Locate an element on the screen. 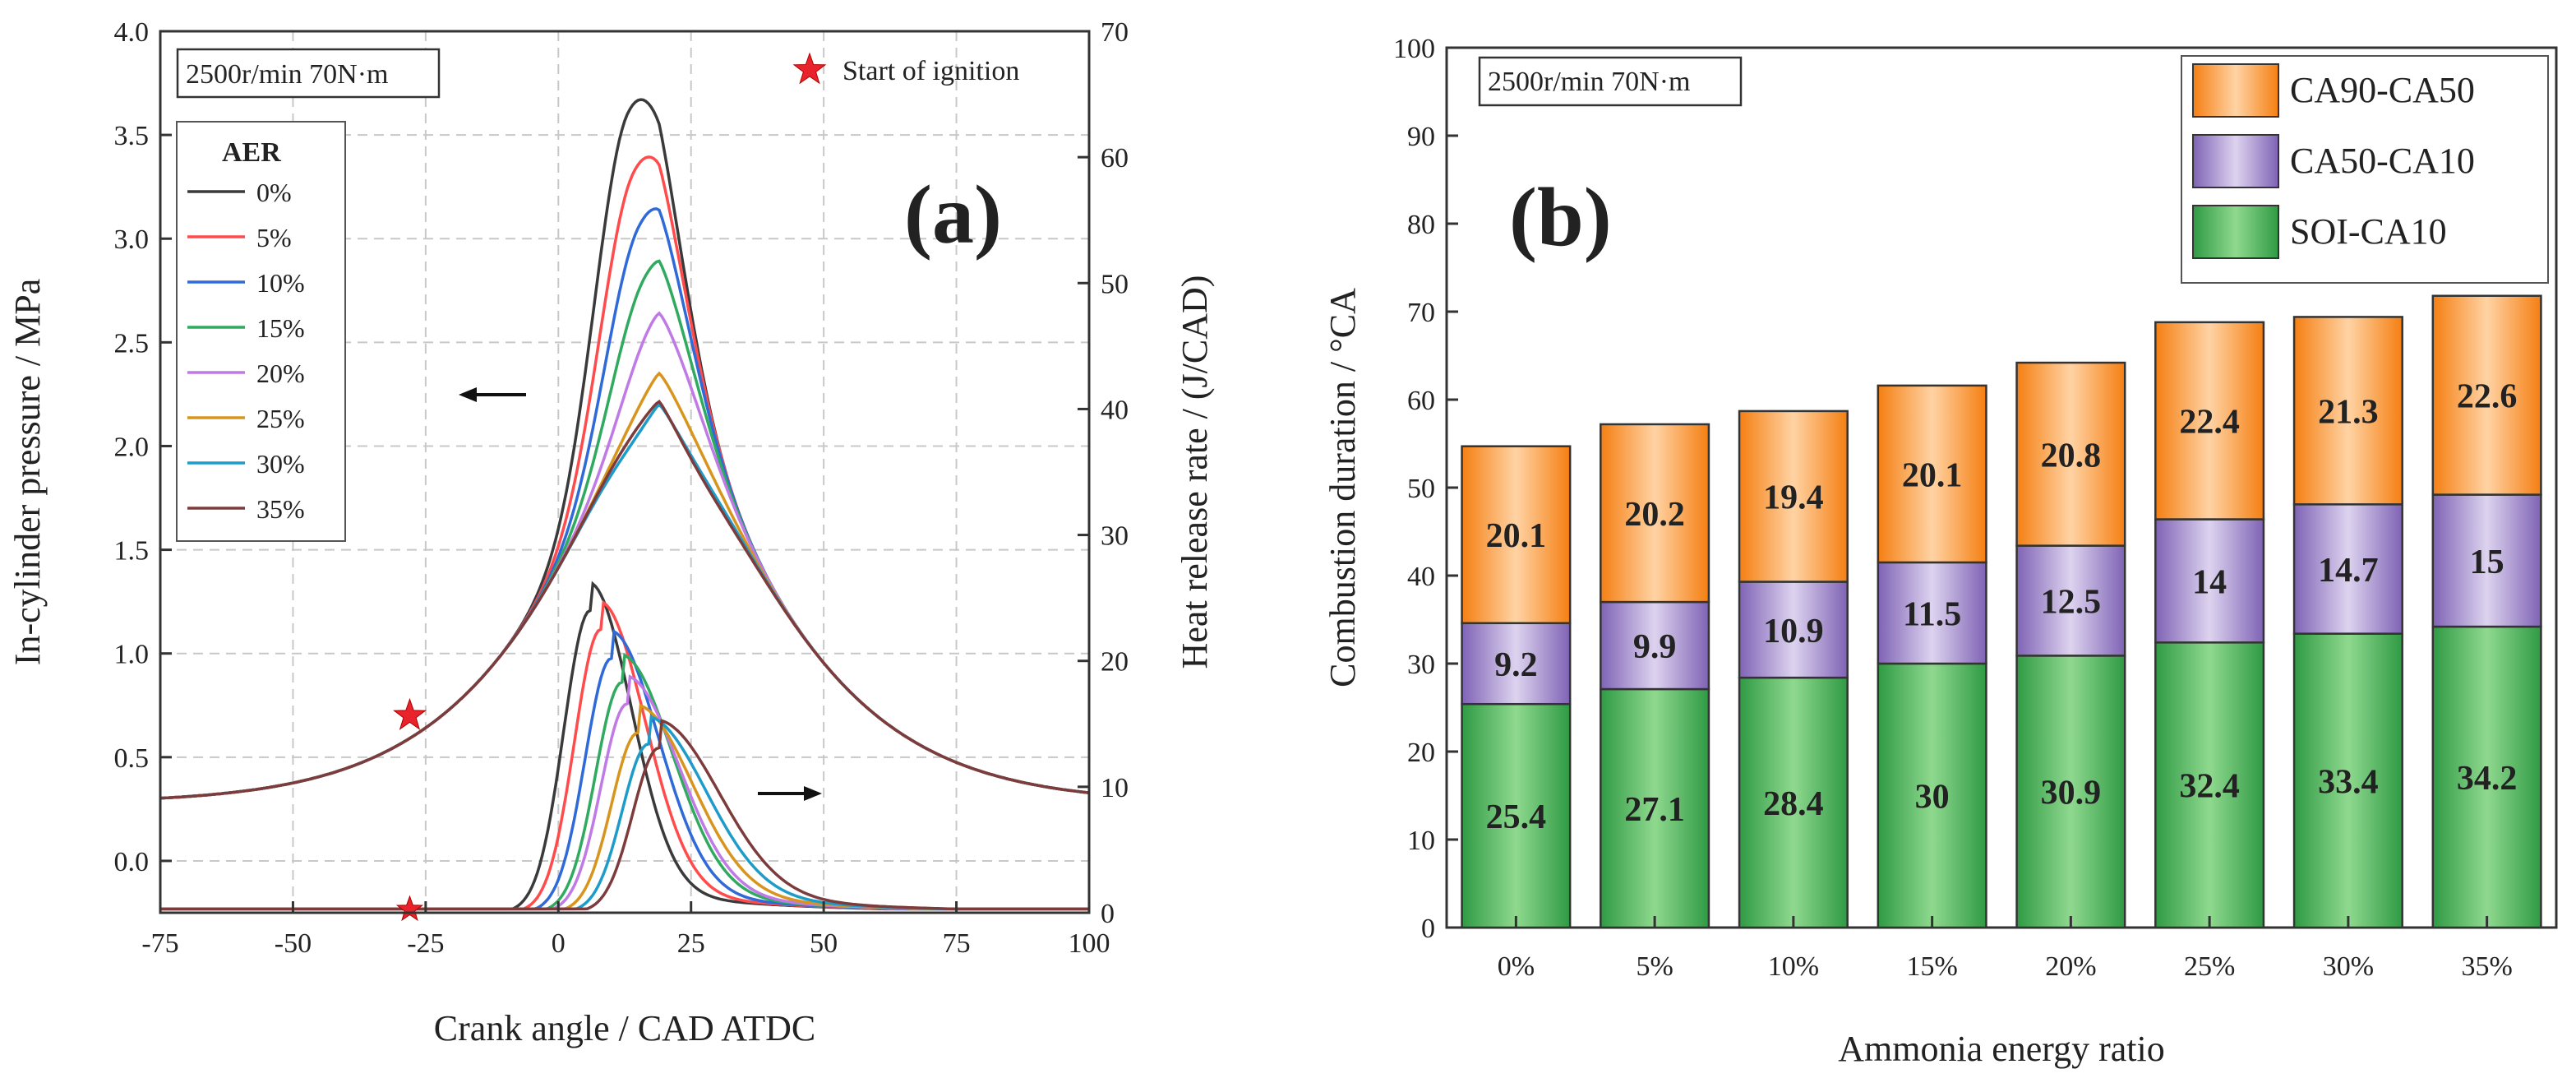 The image size is (2576, 1092). panel-b-condition-box is located at coordinates (1610, 81).